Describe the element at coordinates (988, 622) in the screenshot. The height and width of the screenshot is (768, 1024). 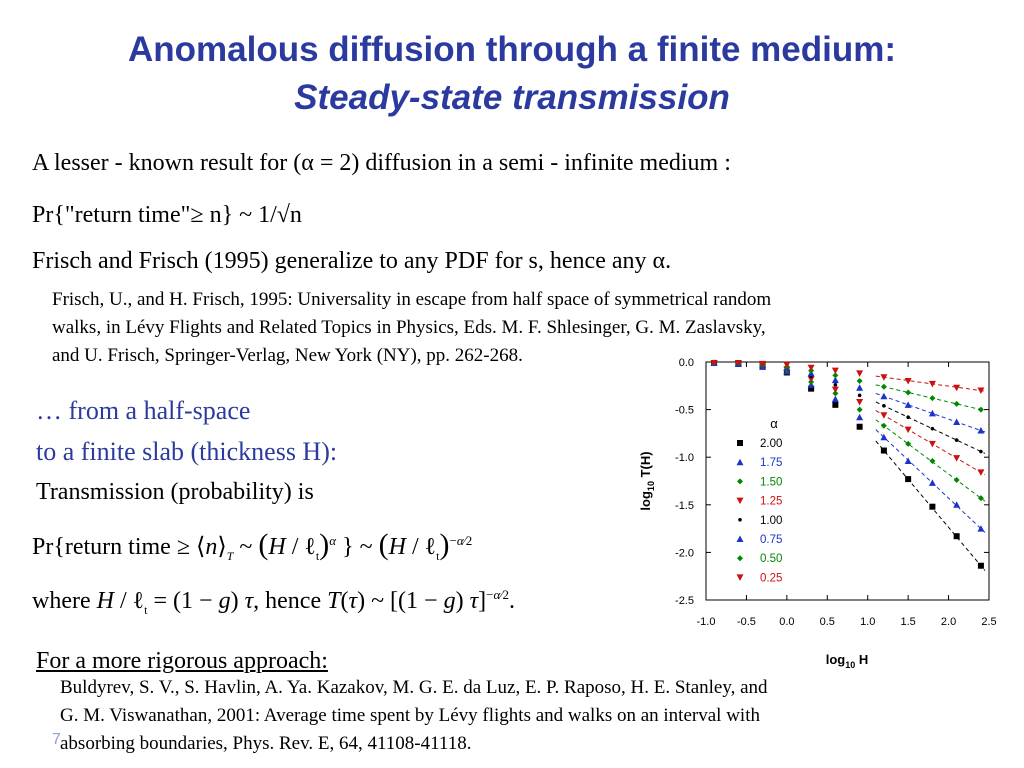
I see `x-tick-label: 2.5` at that location.